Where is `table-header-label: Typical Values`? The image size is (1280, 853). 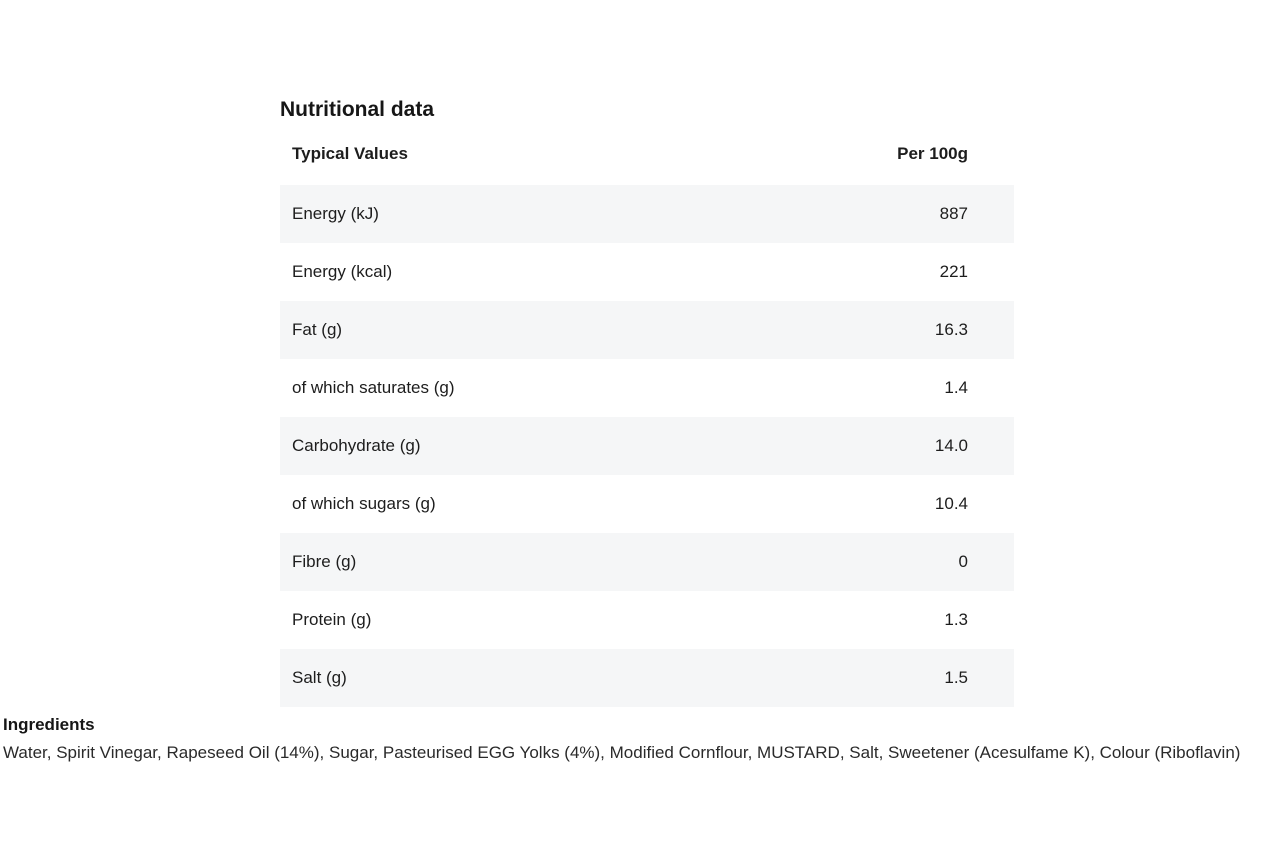
table-header-label: Typical Values is located at coordinates (350, 153).